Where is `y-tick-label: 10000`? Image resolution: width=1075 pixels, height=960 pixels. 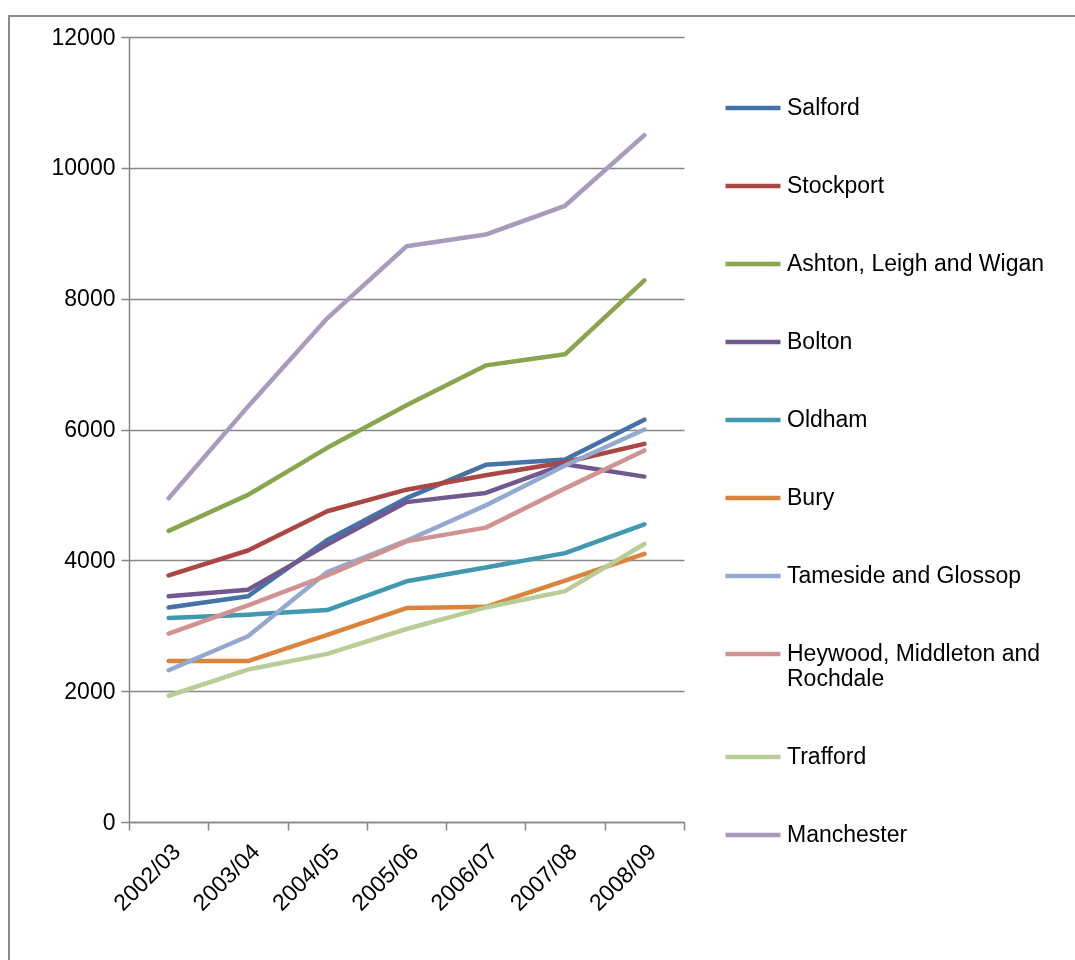
y-tick-label: 10000 is located at coordinates (83, 167).